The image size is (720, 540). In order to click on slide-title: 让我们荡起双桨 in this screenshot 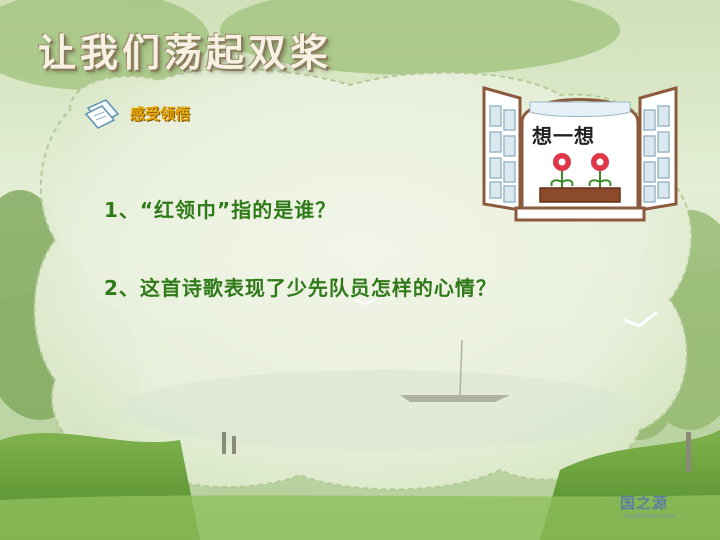, I will do `click(185, 52)`.